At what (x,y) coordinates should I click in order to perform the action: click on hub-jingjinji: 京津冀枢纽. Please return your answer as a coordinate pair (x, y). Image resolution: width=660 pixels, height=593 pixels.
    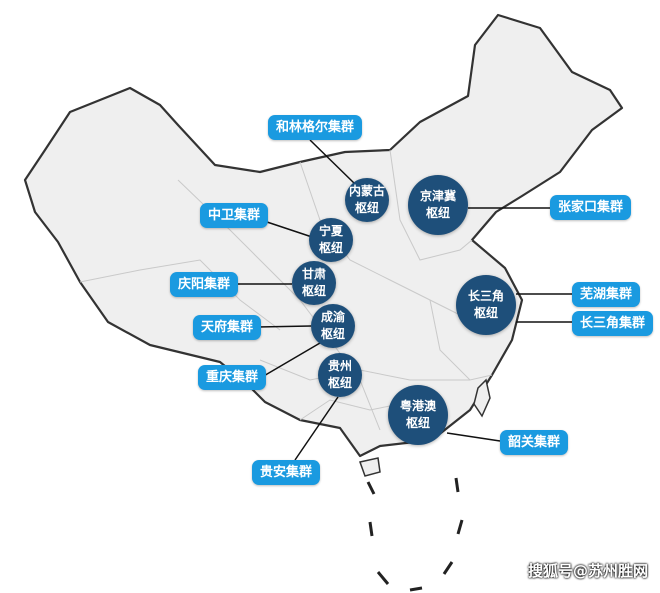
    Looking at the image, I should click on (438, 205).